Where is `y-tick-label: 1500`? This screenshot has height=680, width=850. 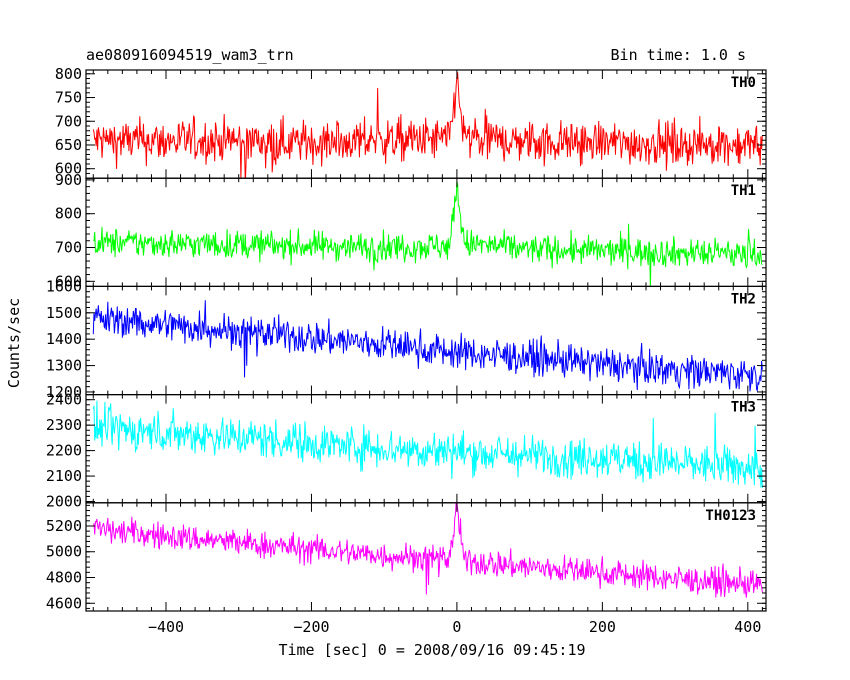
y-tick-label: 1500 is located at coordinates (64, 313).